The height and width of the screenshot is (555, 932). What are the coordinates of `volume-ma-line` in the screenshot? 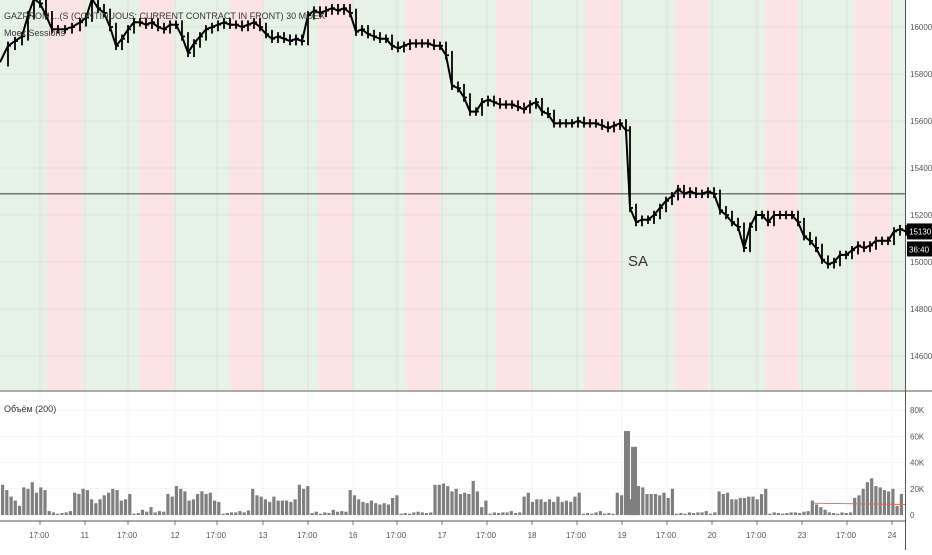 It's located at (858, 503).